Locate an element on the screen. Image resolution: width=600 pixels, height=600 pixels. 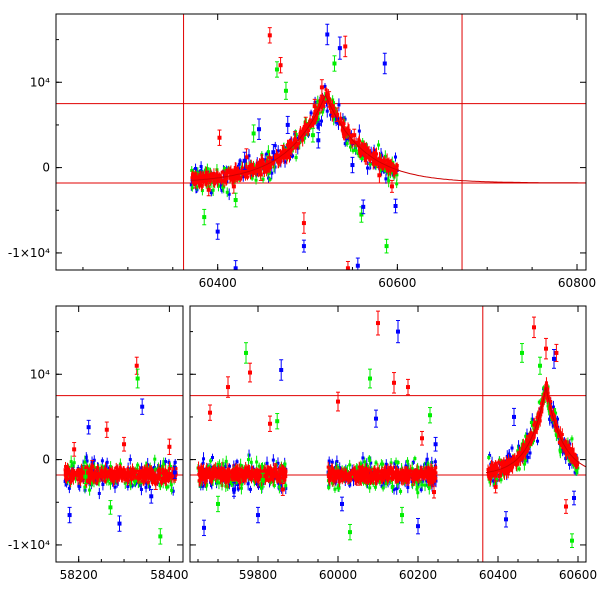
y-tick-label: 10⁴ is located at coordinates (40, 82).